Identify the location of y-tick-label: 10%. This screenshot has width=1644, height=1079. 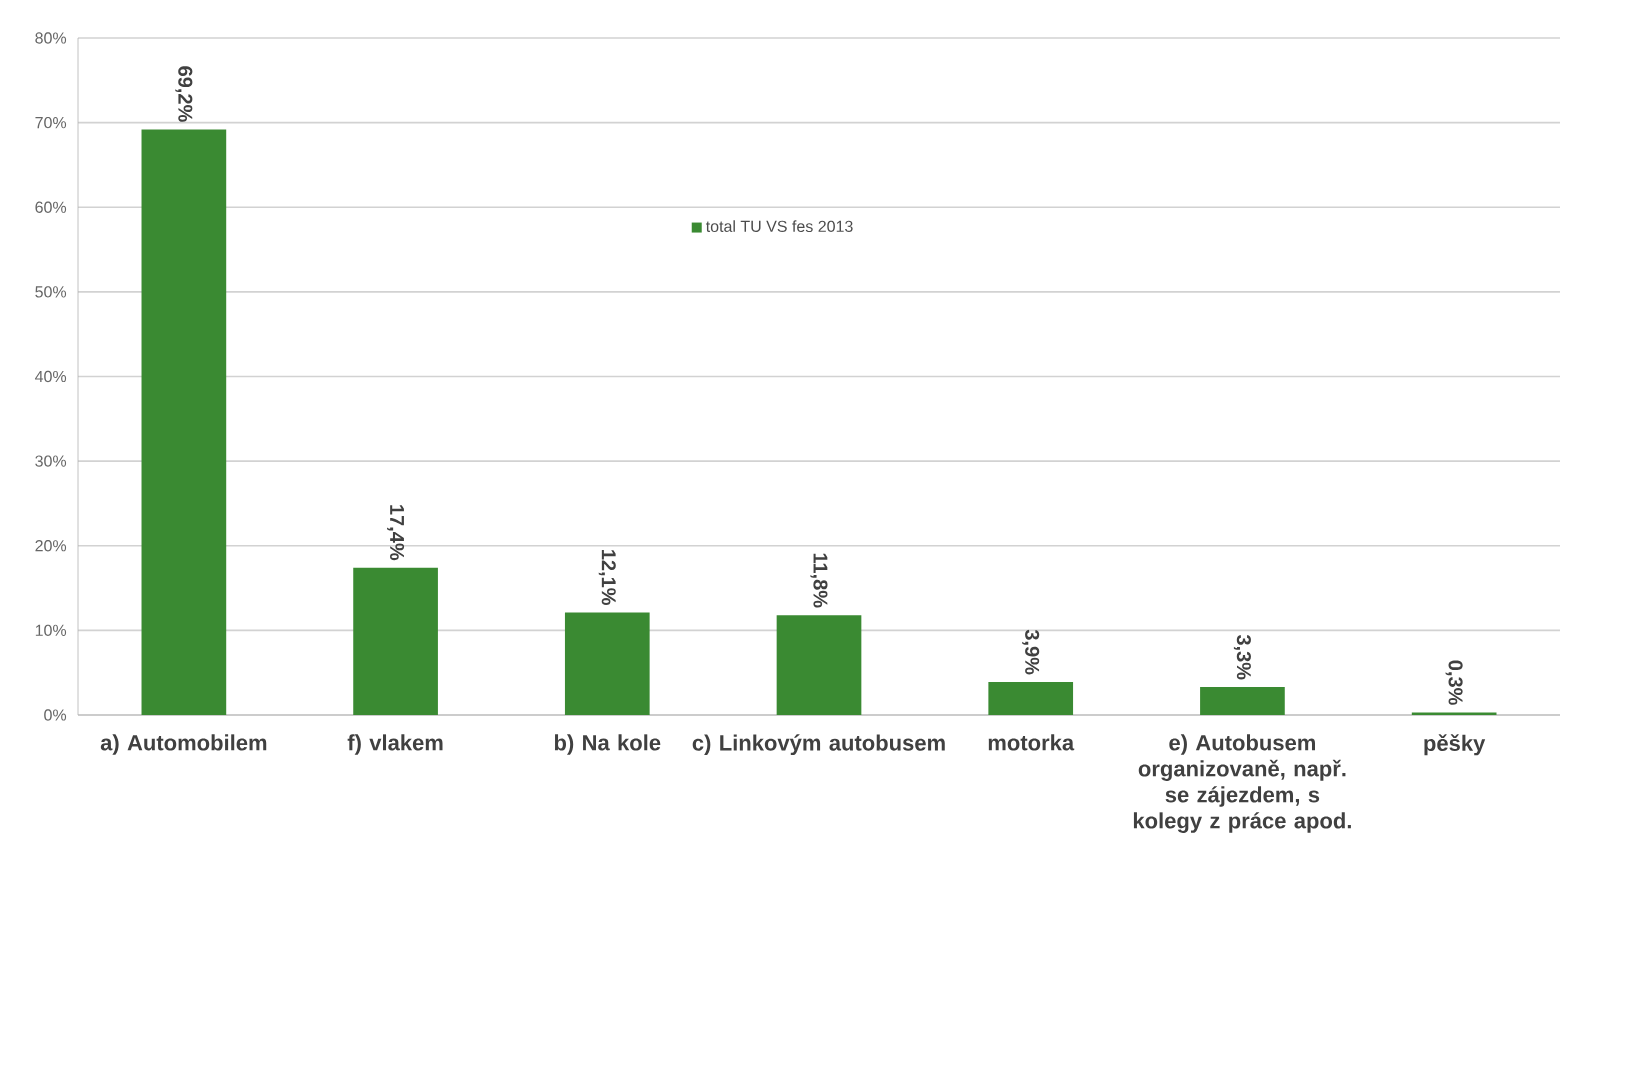
(51, 630).